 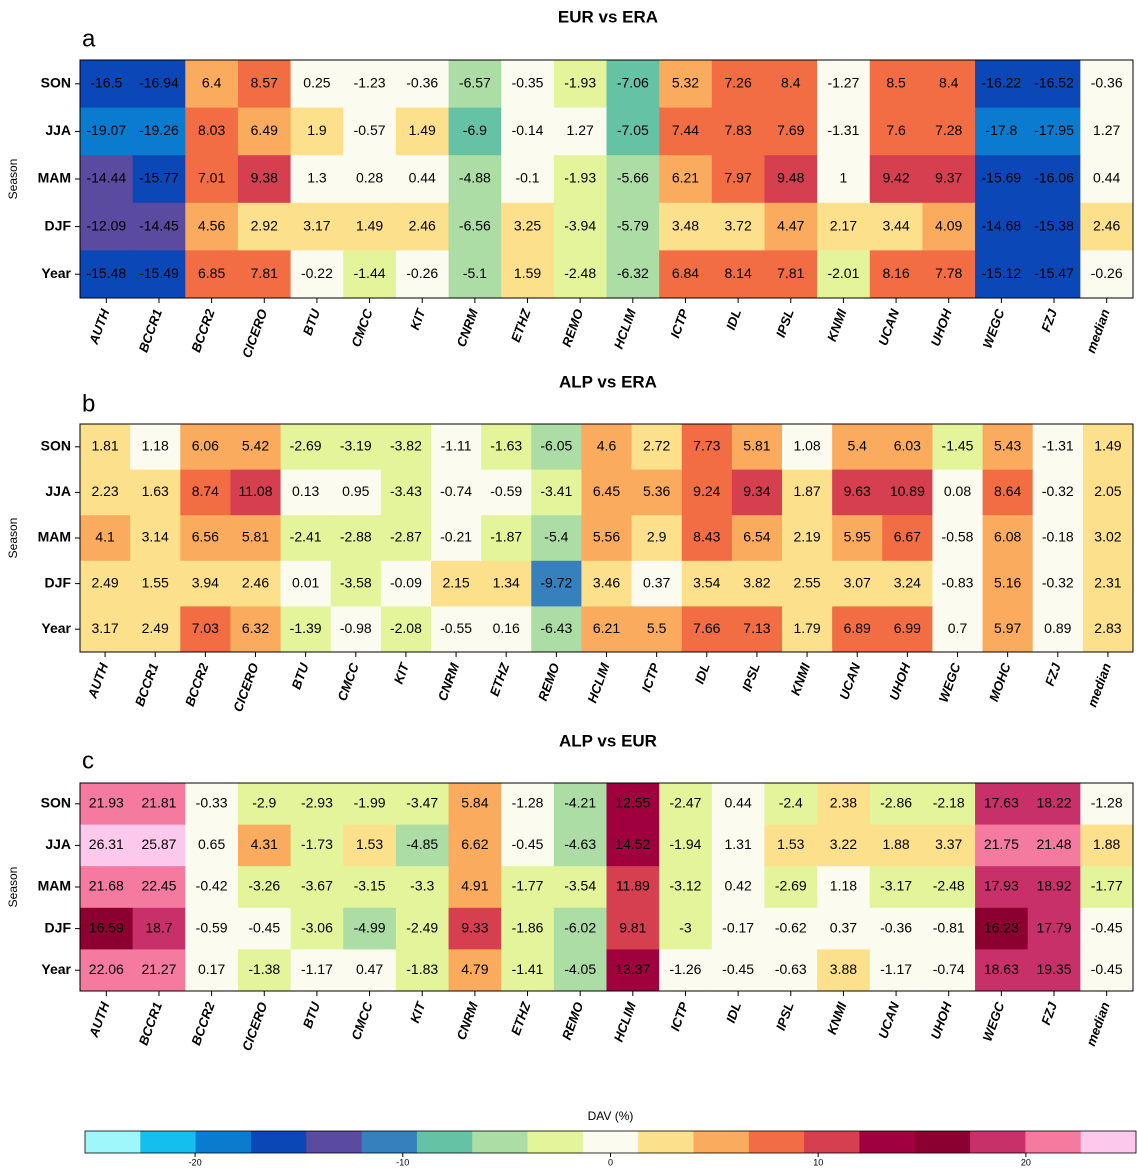 What do you see at coordinates (896, 130) in the screenshot?
I see `cell-label: 7.6` at bounding box center [896, 130].